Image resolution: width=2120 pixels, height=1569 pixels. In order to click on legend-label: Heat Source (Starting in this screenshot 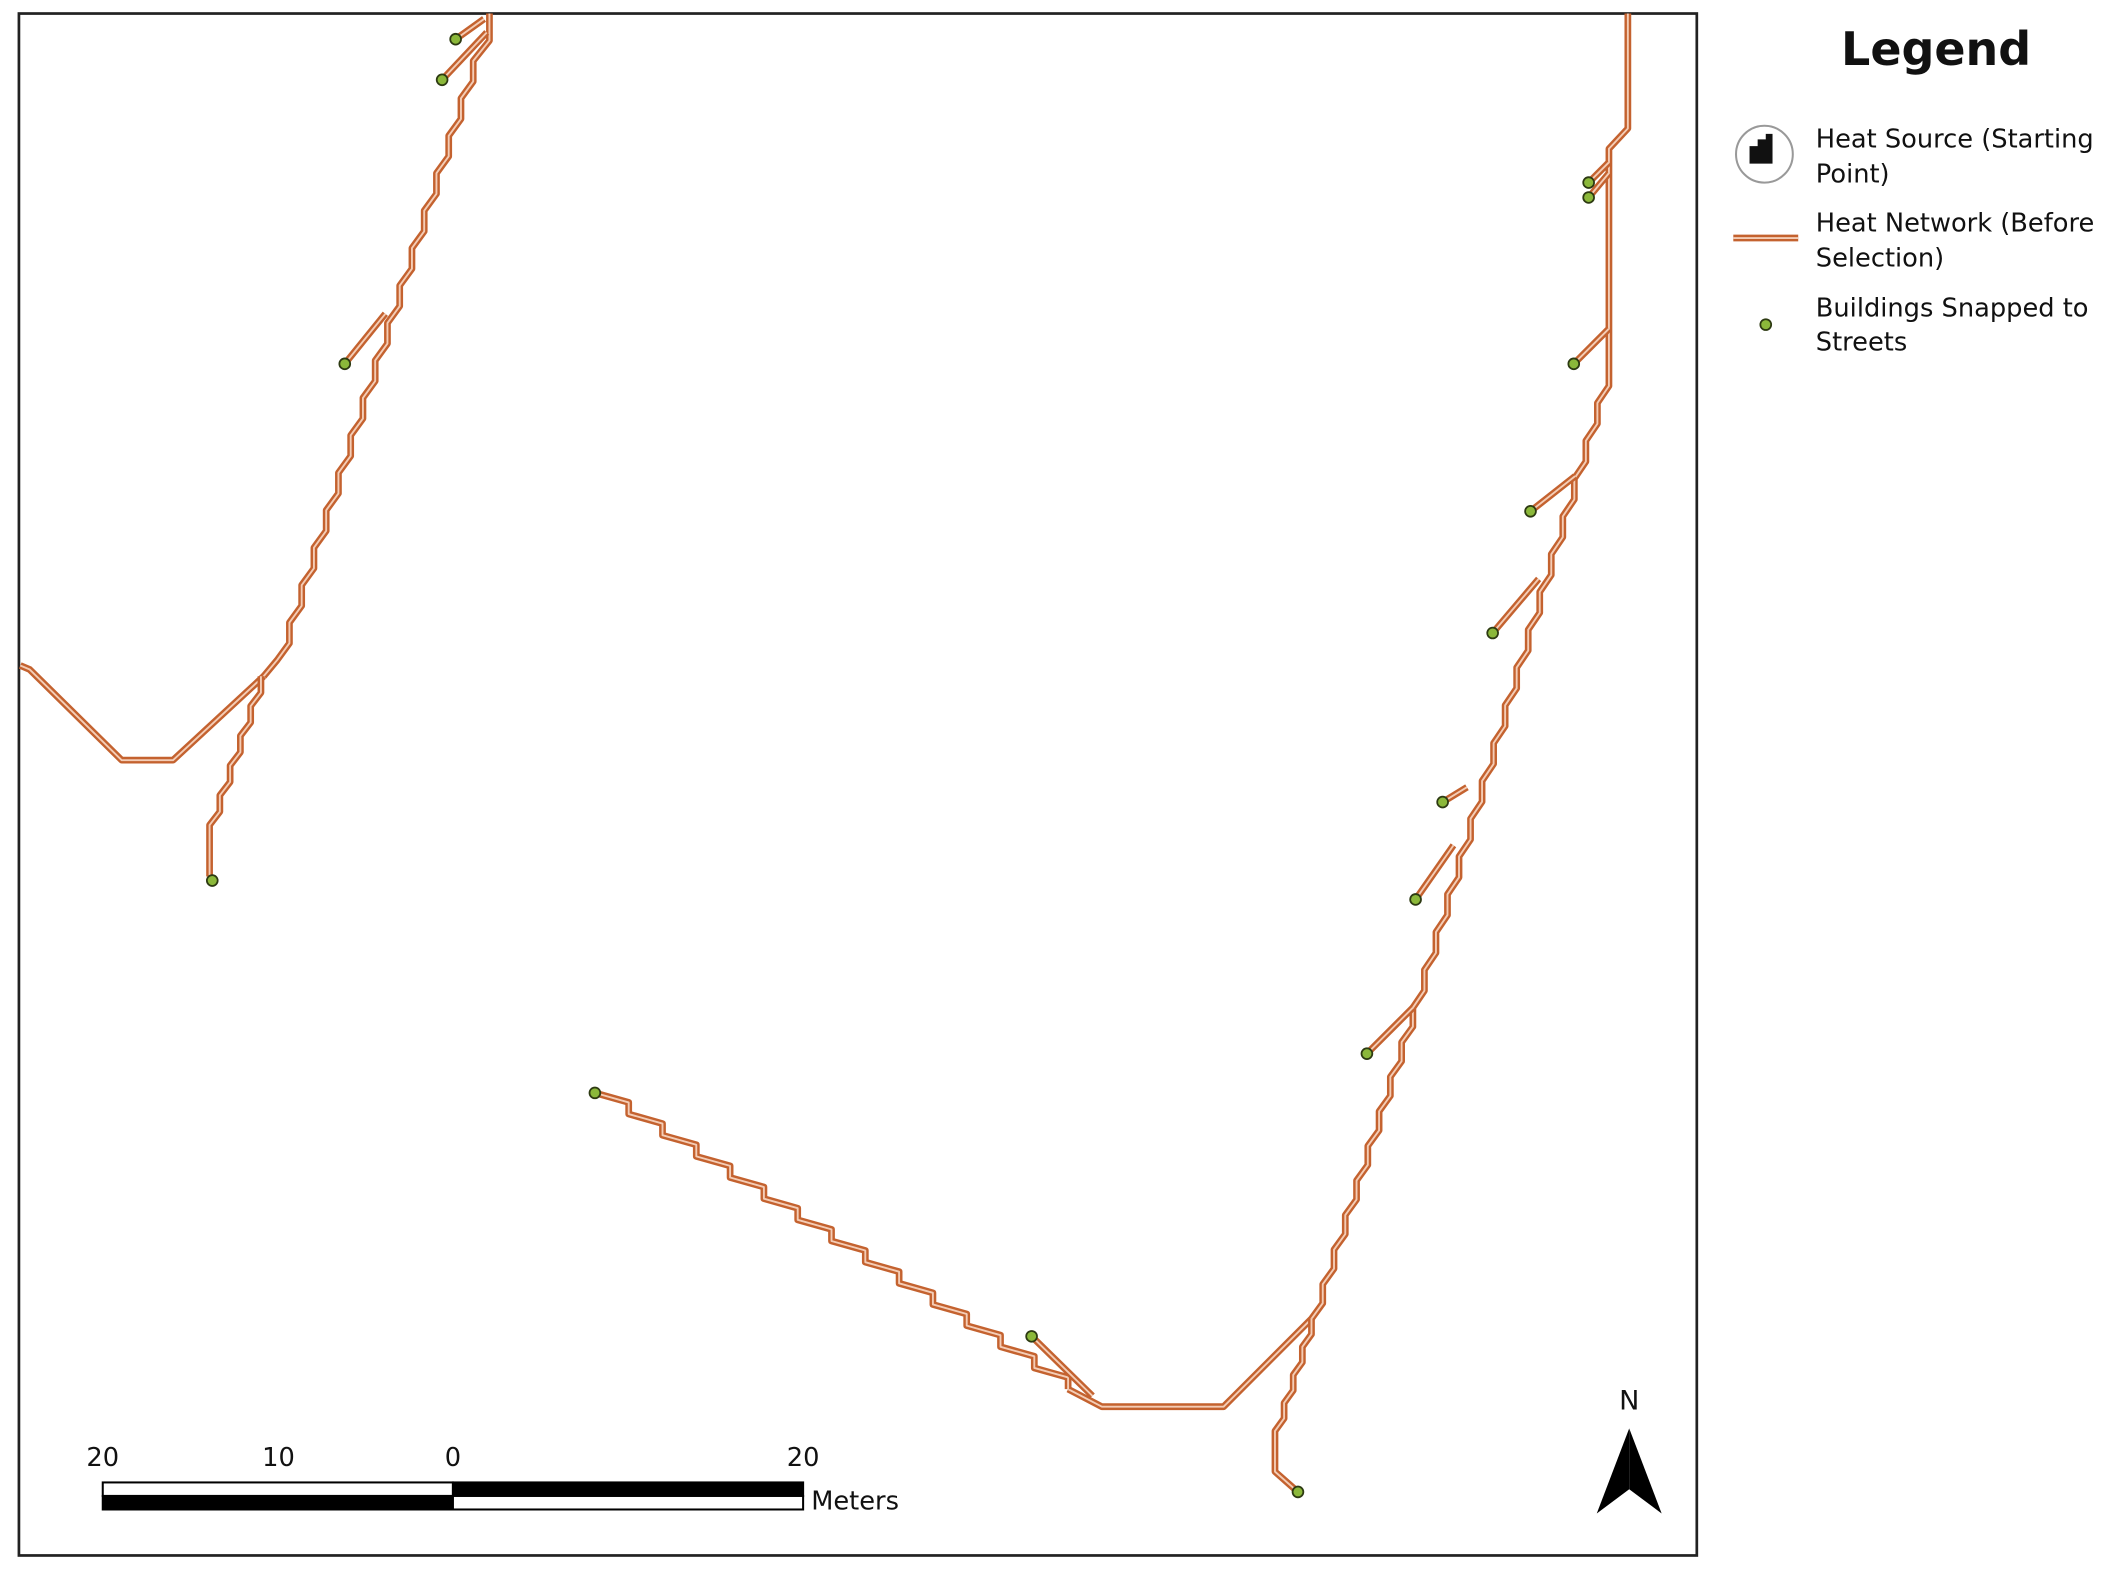, I will do `click(1955, 139)`.